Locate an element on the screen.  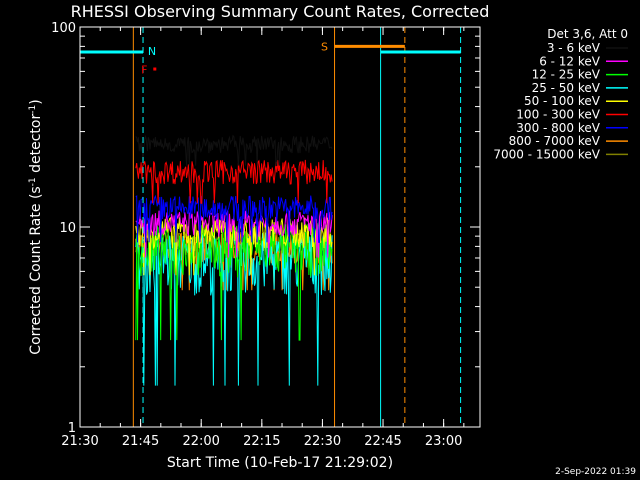
flare-label: F is located at coordinates (144, 70).